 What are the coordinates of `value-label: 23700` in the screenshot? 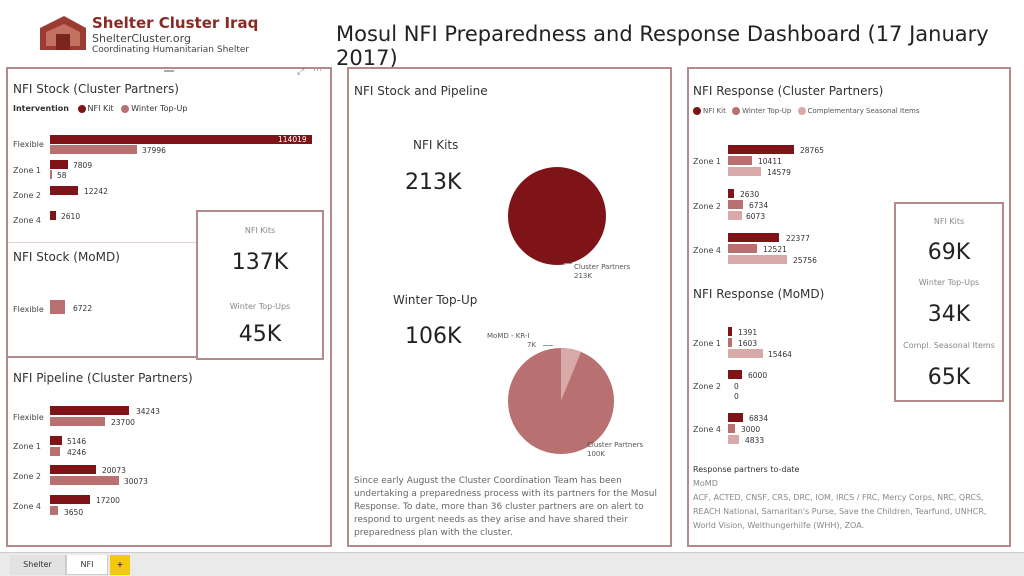 It's located at (123, 422).